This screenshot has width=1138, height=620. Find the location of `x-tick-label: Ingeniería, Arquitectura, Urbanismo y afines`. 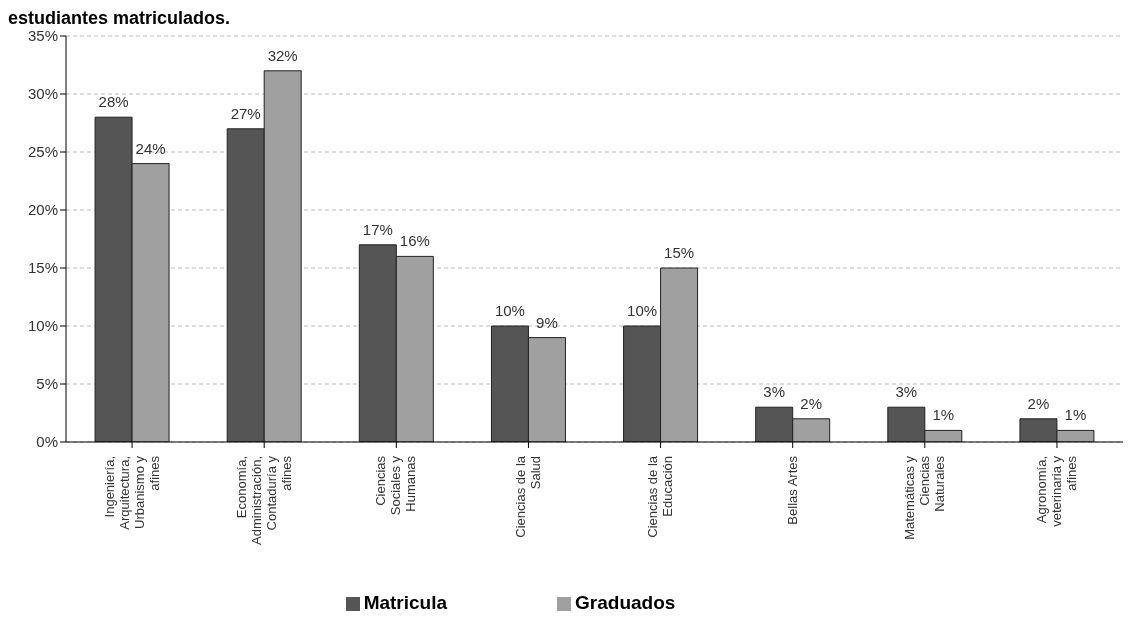

x-tick-label: Ingeniería, Arquitectura, Urbanismo y afines is located at coordinates (131, 492).